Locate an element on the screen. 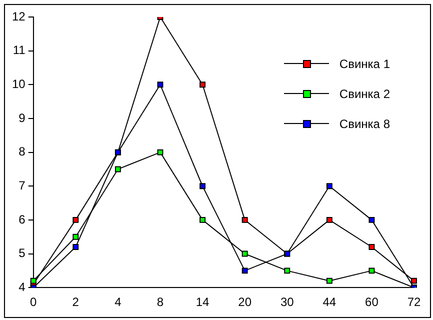 The image size is (433, 320). legend-label: Свинка 2 is located at coordinates (364, 94).